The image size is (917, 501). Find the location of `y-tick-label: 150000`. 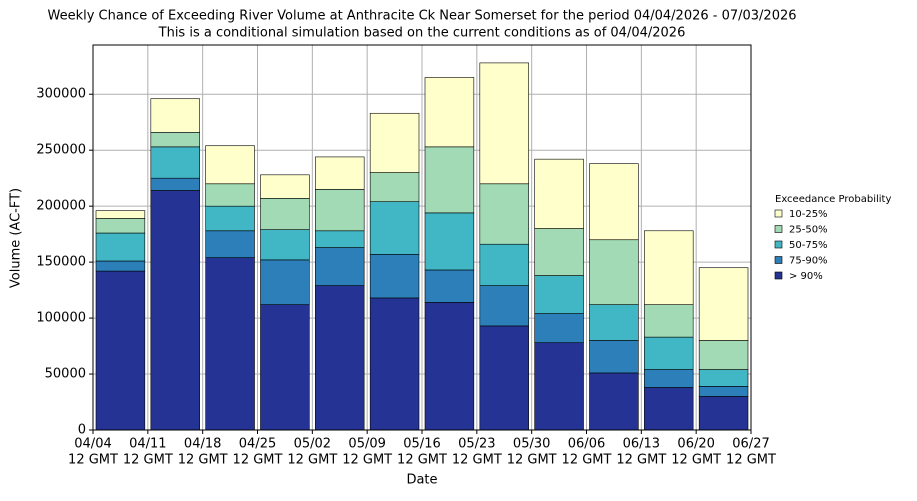

y-tick-label: 150000 is located at coordinates (61, 262).